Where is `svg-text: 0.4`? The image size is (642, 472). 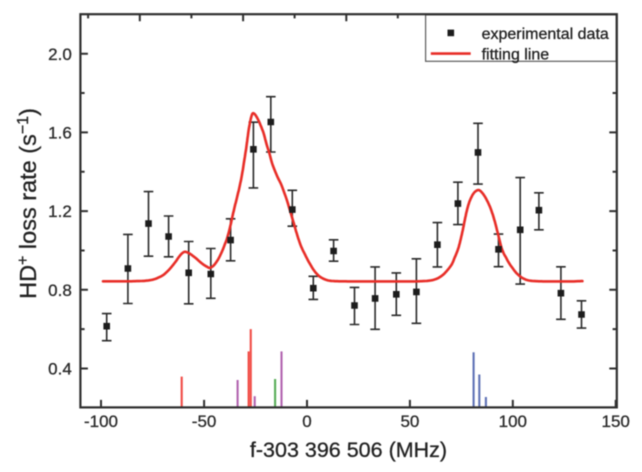
svg-text: 0.4 is located at coordinates (60, 369).